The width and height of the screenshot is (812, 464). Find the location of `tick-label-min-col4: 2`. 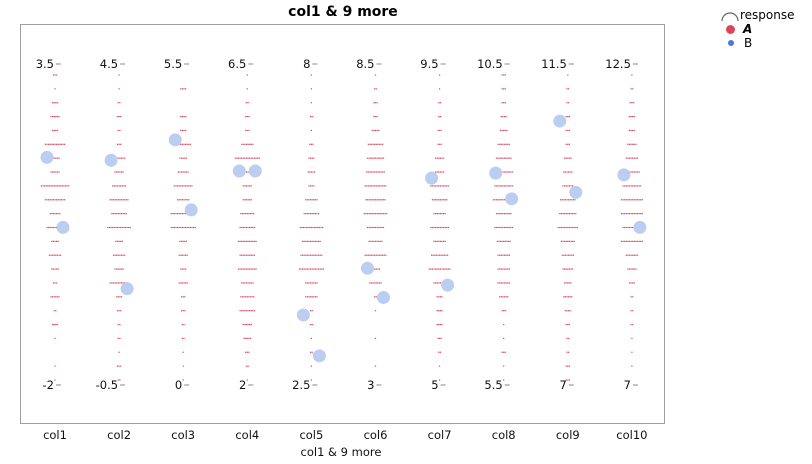

tick-label-min-col4: 2 is located at coordinates (242, 385).